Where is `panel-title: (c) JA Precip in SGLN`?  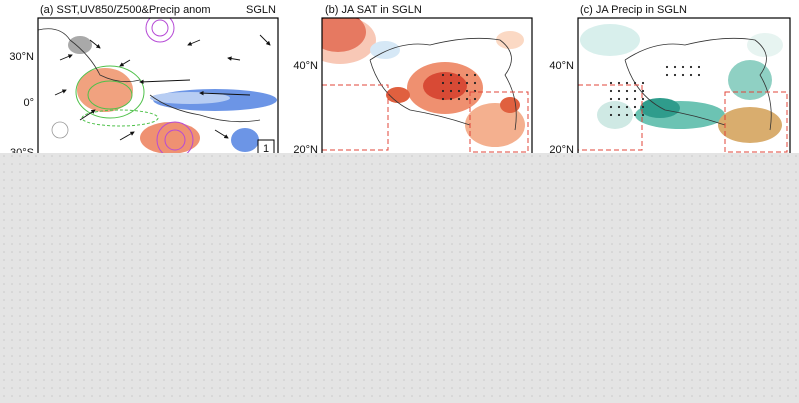
panel-title: (c) JA Precip in SGLN is located at coordinates (633, 10).